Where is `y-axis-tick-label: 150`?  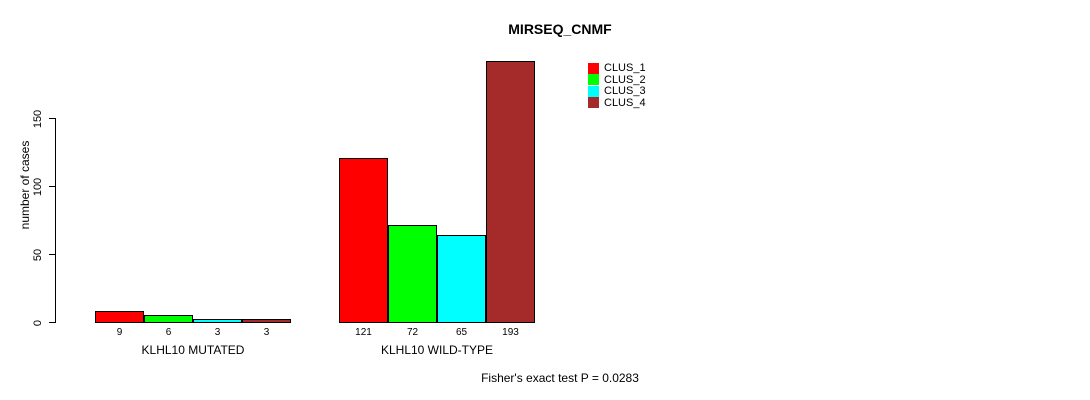 y-axis-tick-label: 150 is located at coordinates (38, 119).